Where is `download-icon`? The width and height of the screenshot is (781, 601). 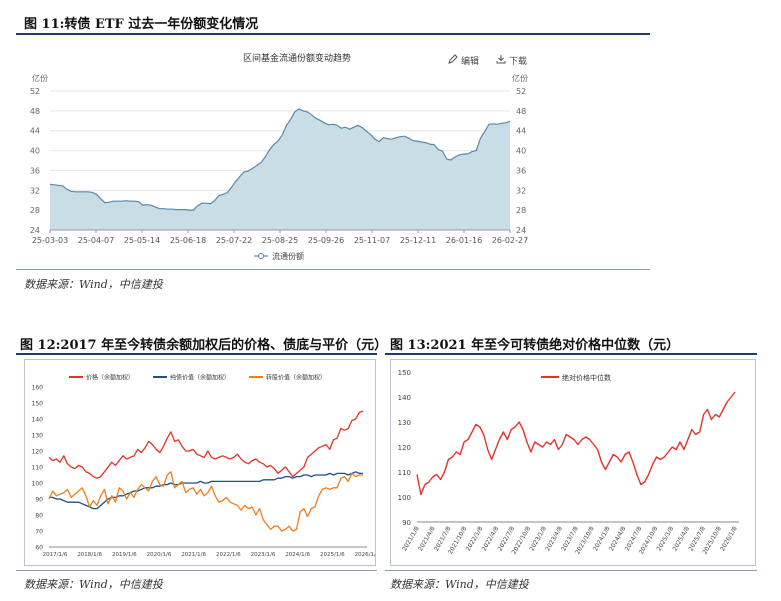 download-icon is located at coordinates (501, 60).